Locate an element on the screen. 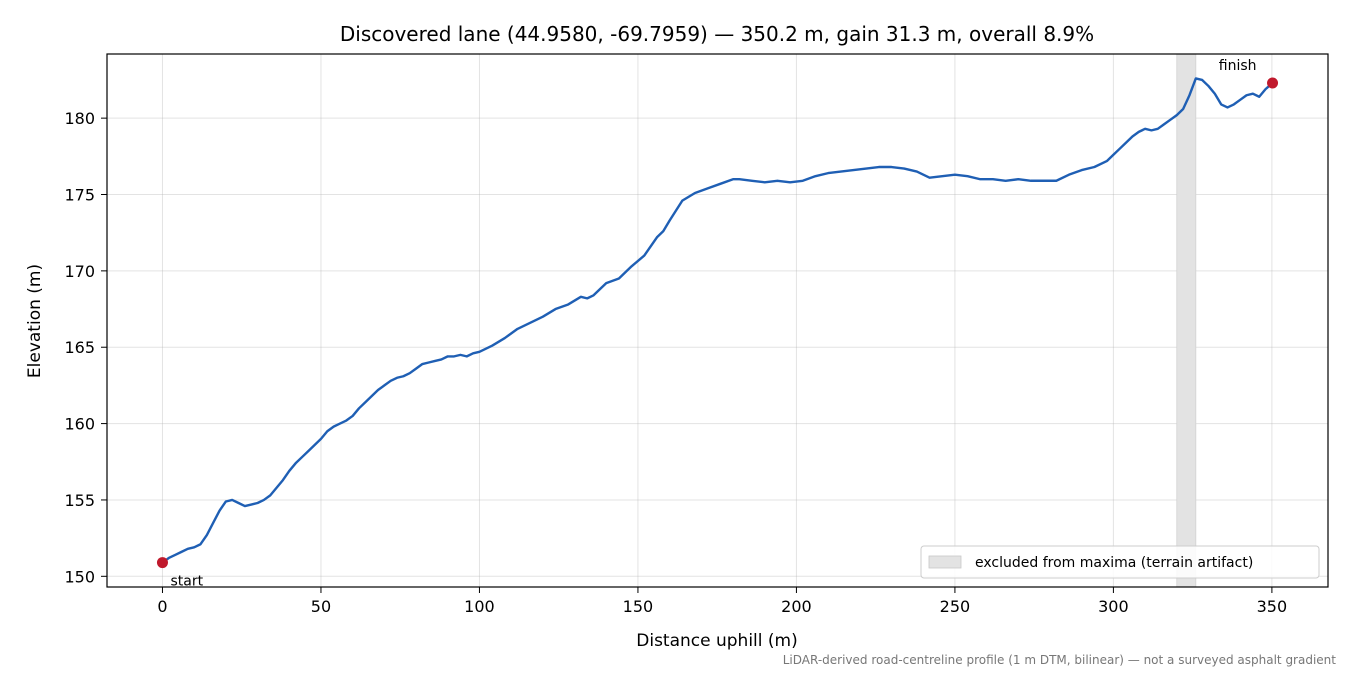  x-tick-label-100: 100 is located at coordinates (479, 606).